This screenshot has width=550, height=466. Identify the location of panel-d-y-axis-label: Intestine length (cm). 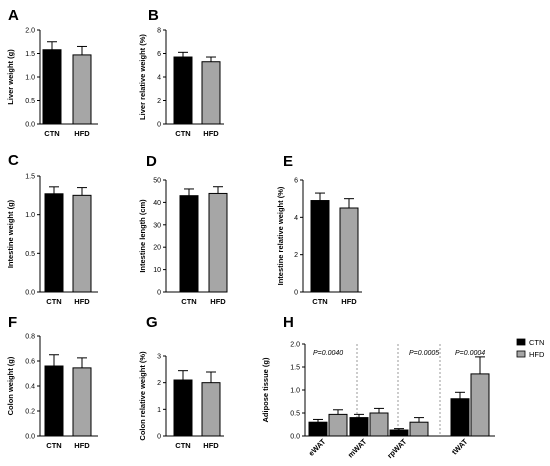
(142, 236).